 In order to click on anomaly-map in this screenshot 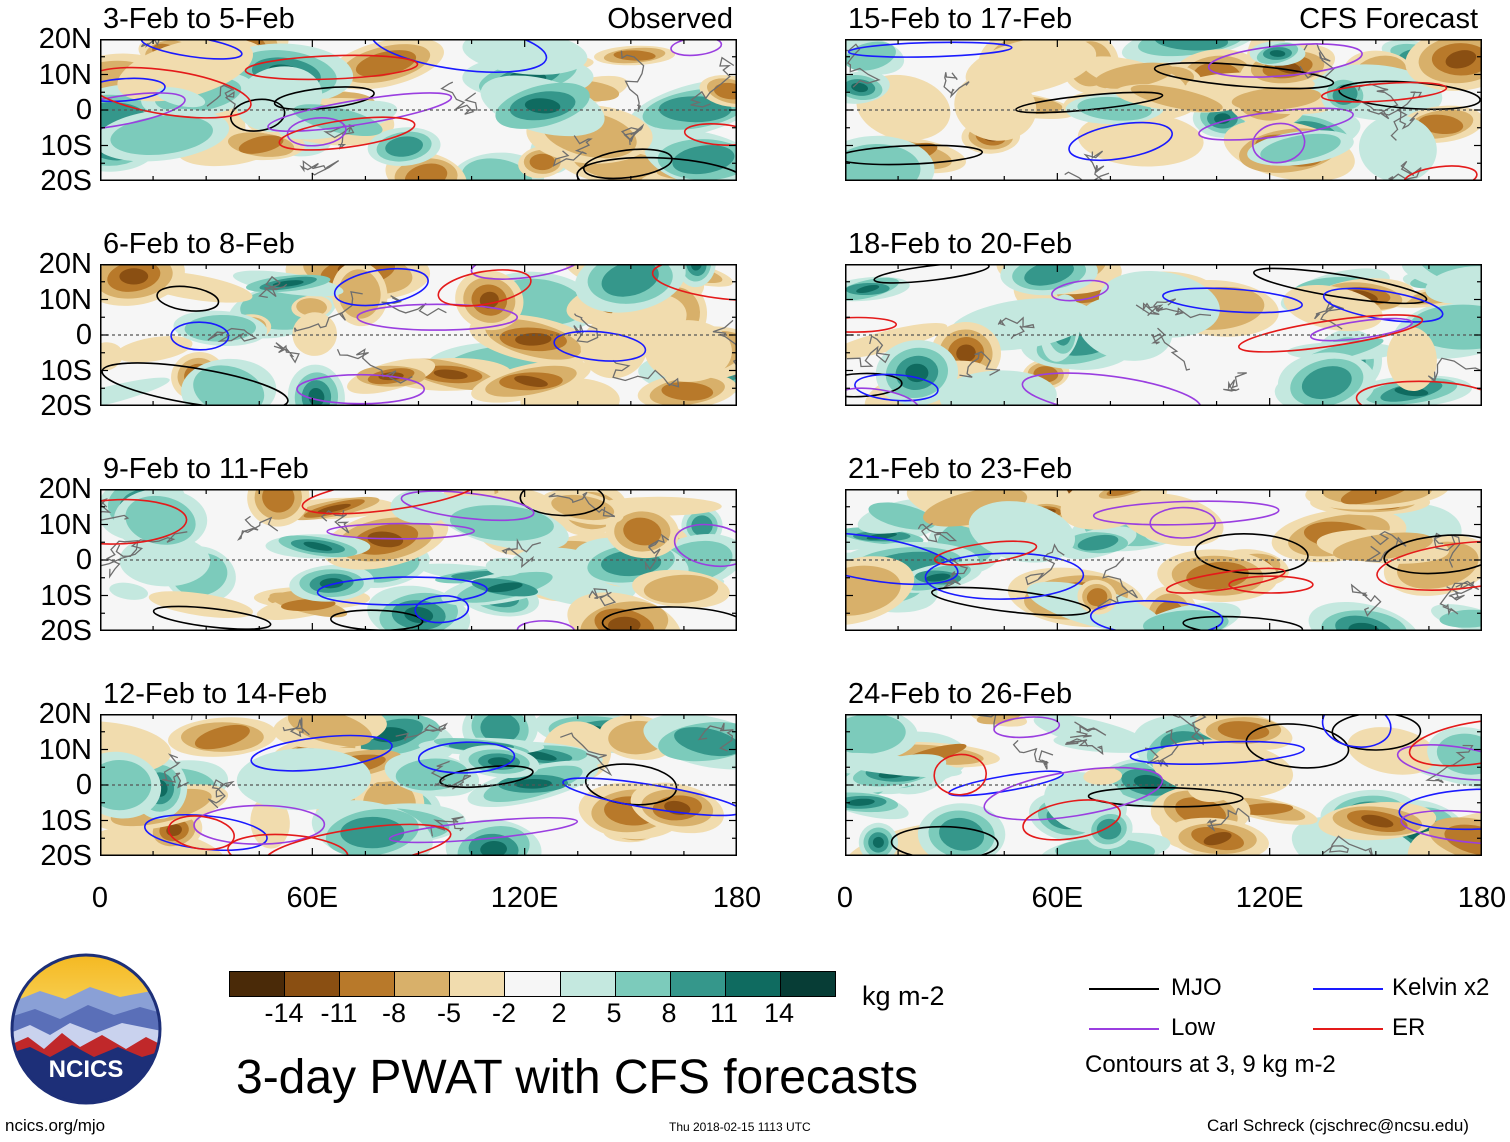, I will do `click(1163, 335)`.